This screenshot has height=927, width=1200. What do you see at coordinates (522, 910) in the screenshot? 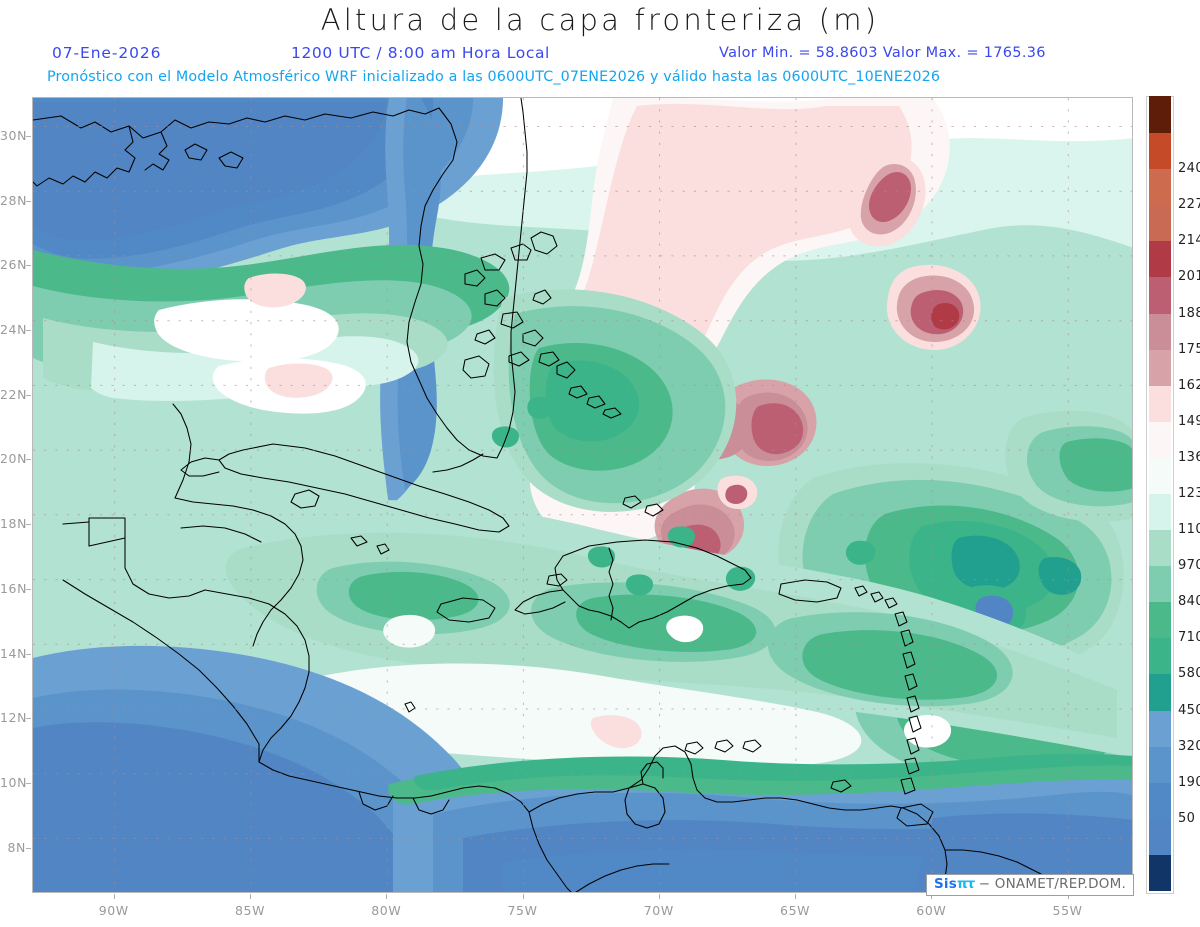
I see `x-tick-label: 75W` at bounding box center [522, 910].